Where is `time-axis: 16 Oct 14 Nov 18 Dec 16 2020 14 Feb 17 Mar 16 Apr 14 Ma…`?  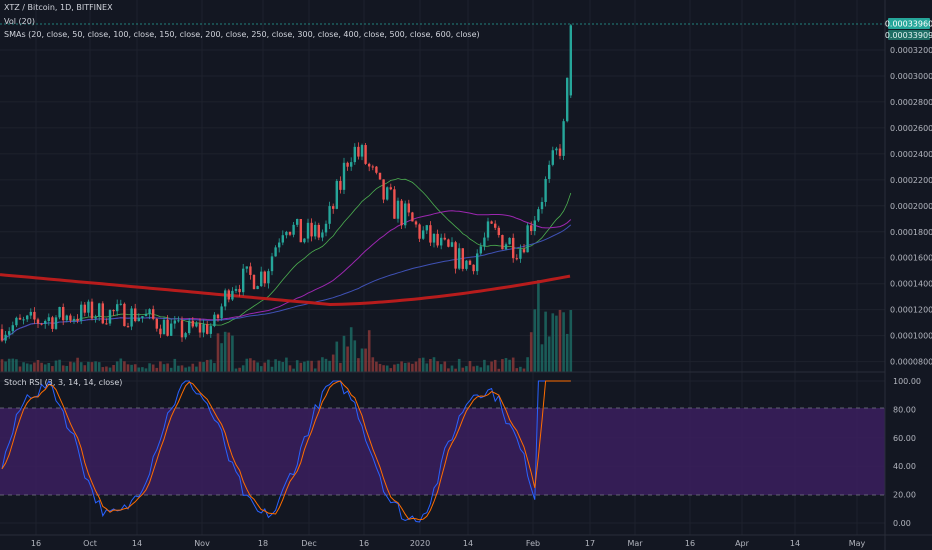
time-axis: 16 Oct 14 Nov 18 Dec 16 2020 14 Feb 17 Mar 16 Apr 14 Ma… is located at coordinates (448, 543).